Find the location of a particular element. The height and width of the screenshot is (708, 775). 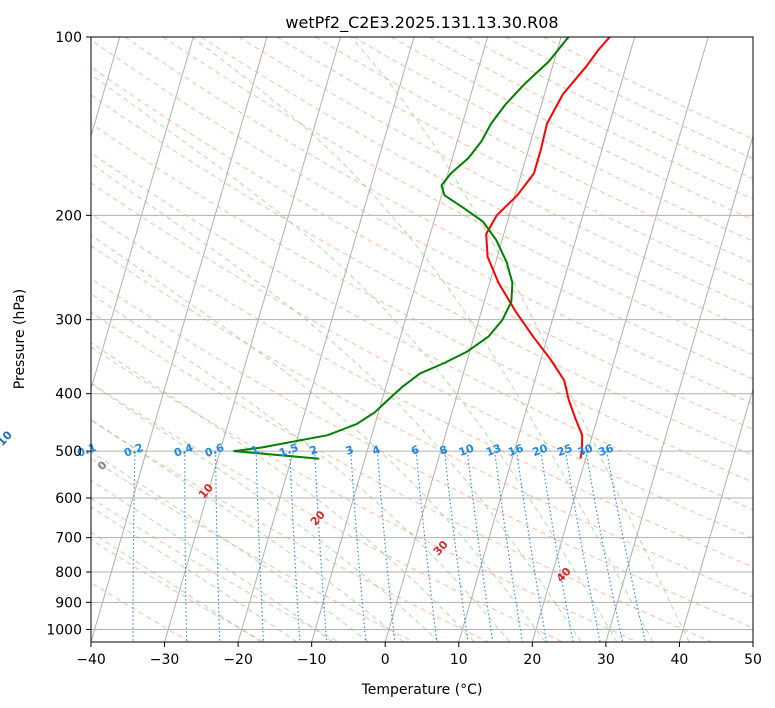

y-tick-label: 400 is located at coordinates (68, 395).